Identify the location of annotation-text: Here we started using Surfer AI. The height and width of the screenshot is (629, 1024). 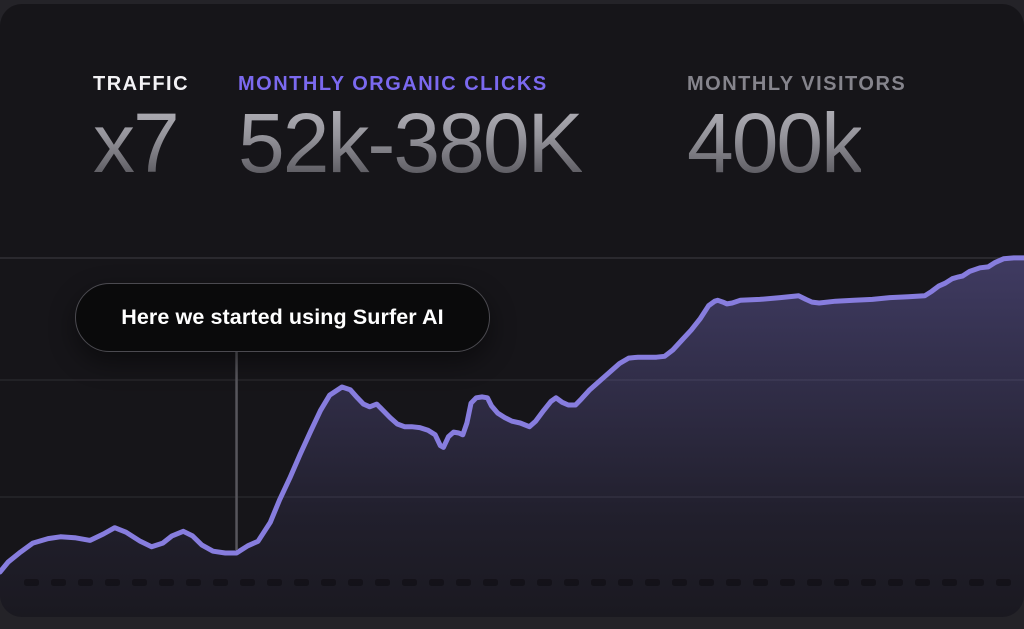
(282, 317).